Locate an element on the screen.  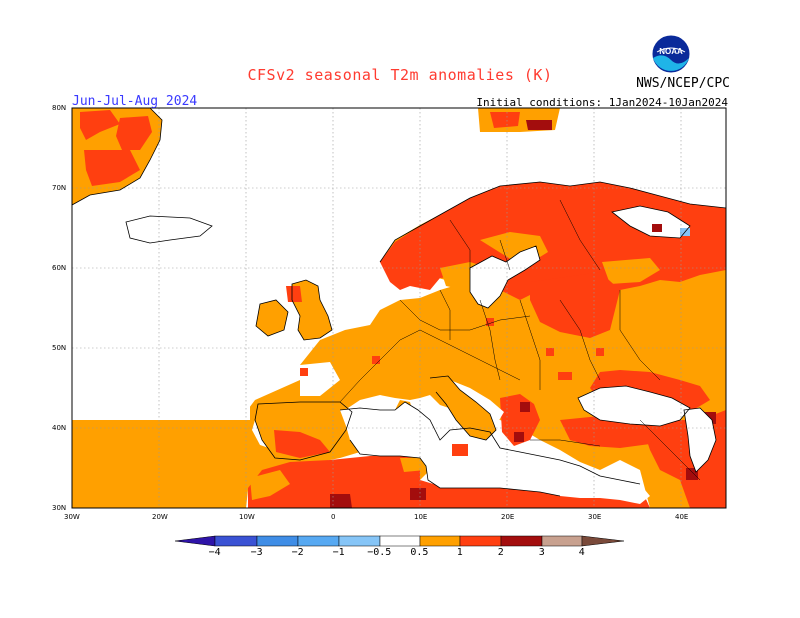
colorbar-lower-arrow is located at coordinates (195, 541).